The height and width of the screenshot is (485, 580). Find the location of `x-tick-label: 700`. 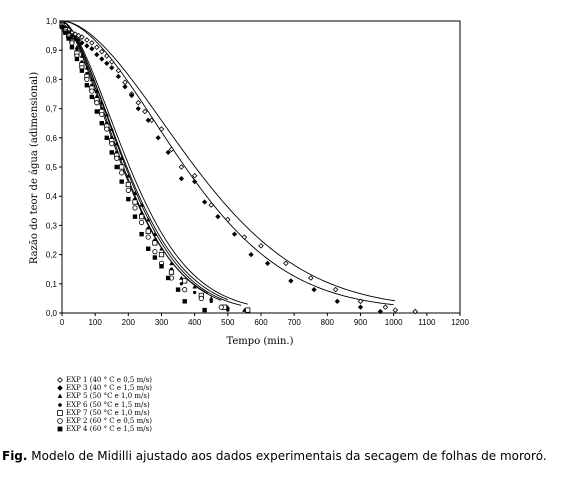

x-tick-label: 700 is located at coordinates (294, 322).